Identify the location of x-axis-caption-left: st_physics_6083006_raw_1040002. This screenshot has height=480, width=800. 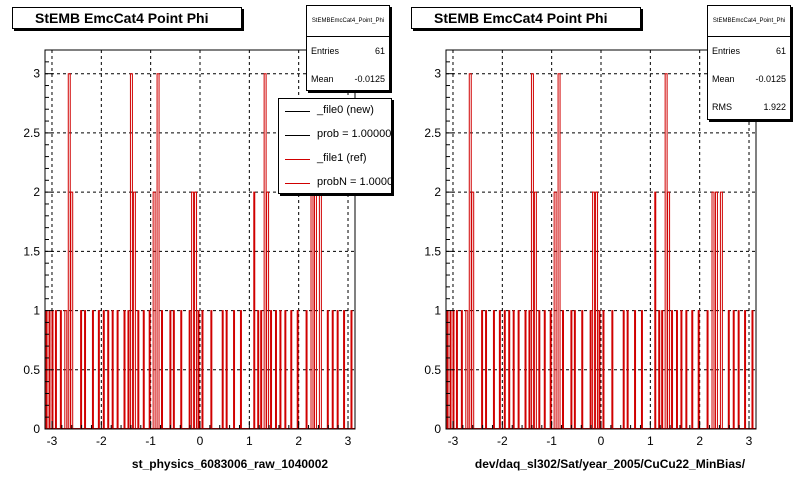
(230, 464).